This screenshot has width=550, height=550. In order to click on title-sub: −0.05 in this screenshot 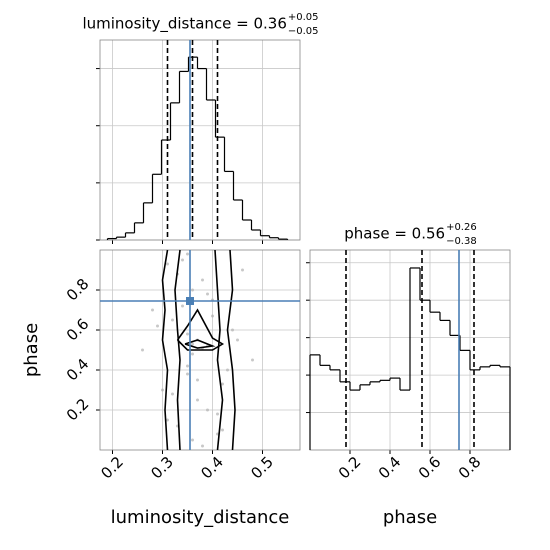, I will do `click(303, 31)`.